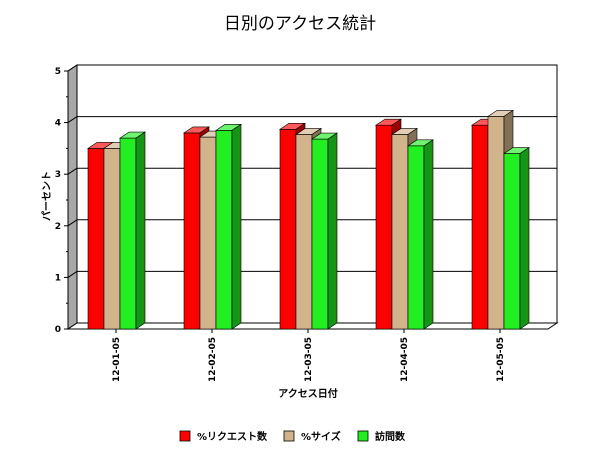  I want to click on x-tick-label-4: 12-05-05, so click(501, 359).